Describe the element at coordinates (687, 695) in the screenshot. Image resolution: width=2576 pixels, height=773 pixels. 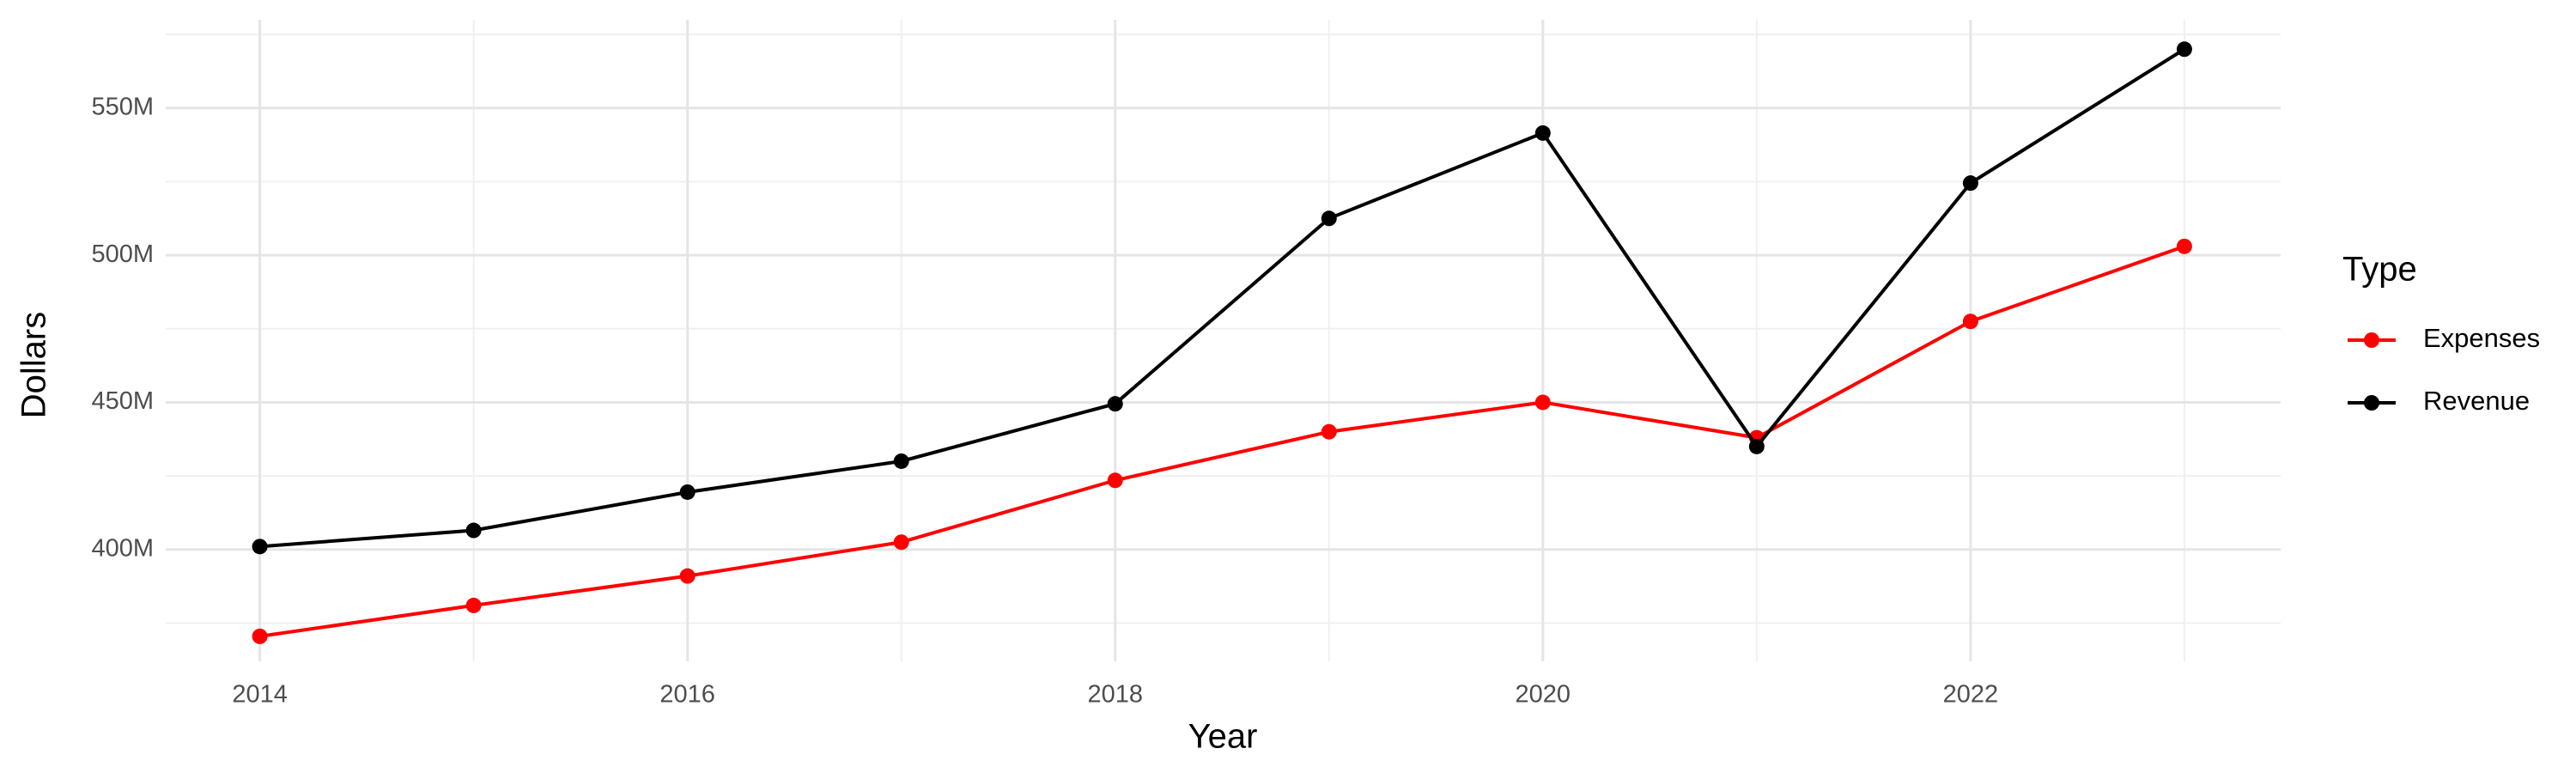
I see `x-tick-label: 2016` at that location.